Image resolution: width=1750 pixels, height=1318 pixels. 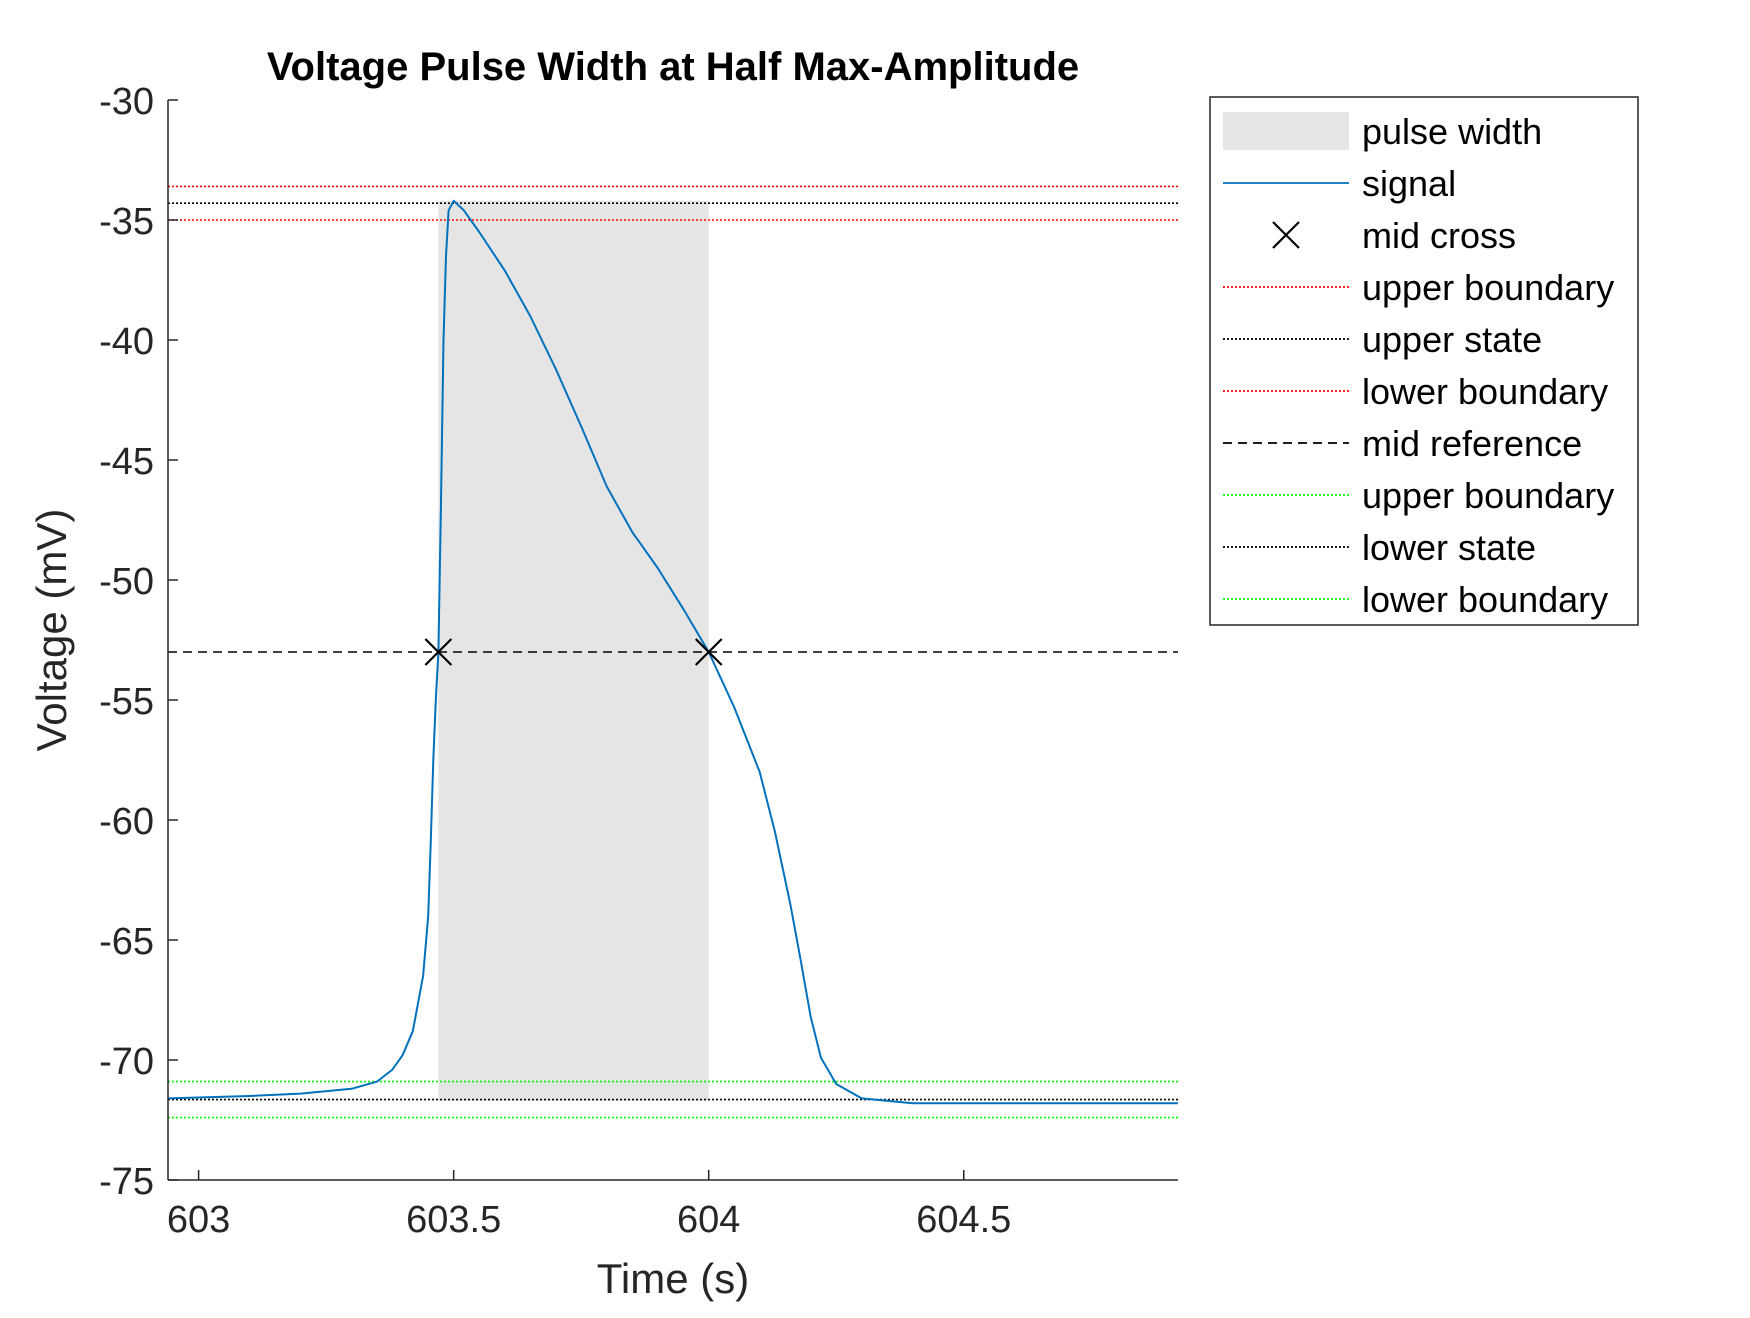 I want to click on legend-label: mid reference, so click(x=1472, y=443).